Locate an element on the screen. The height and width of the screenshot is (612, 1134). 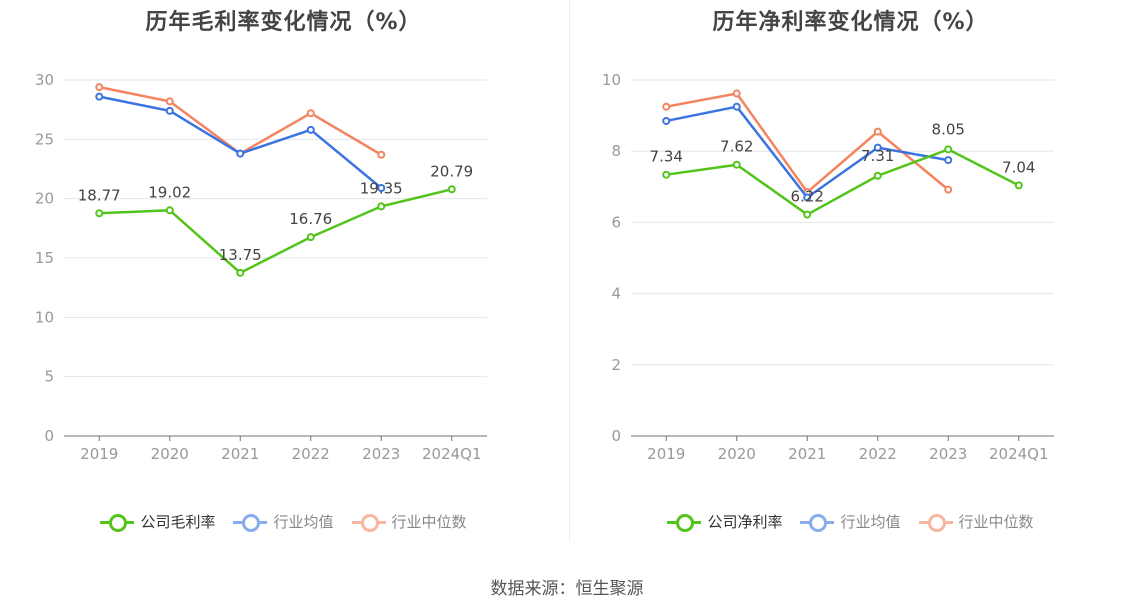
data-label: 7.04 is located at coordinates (1018, 167).